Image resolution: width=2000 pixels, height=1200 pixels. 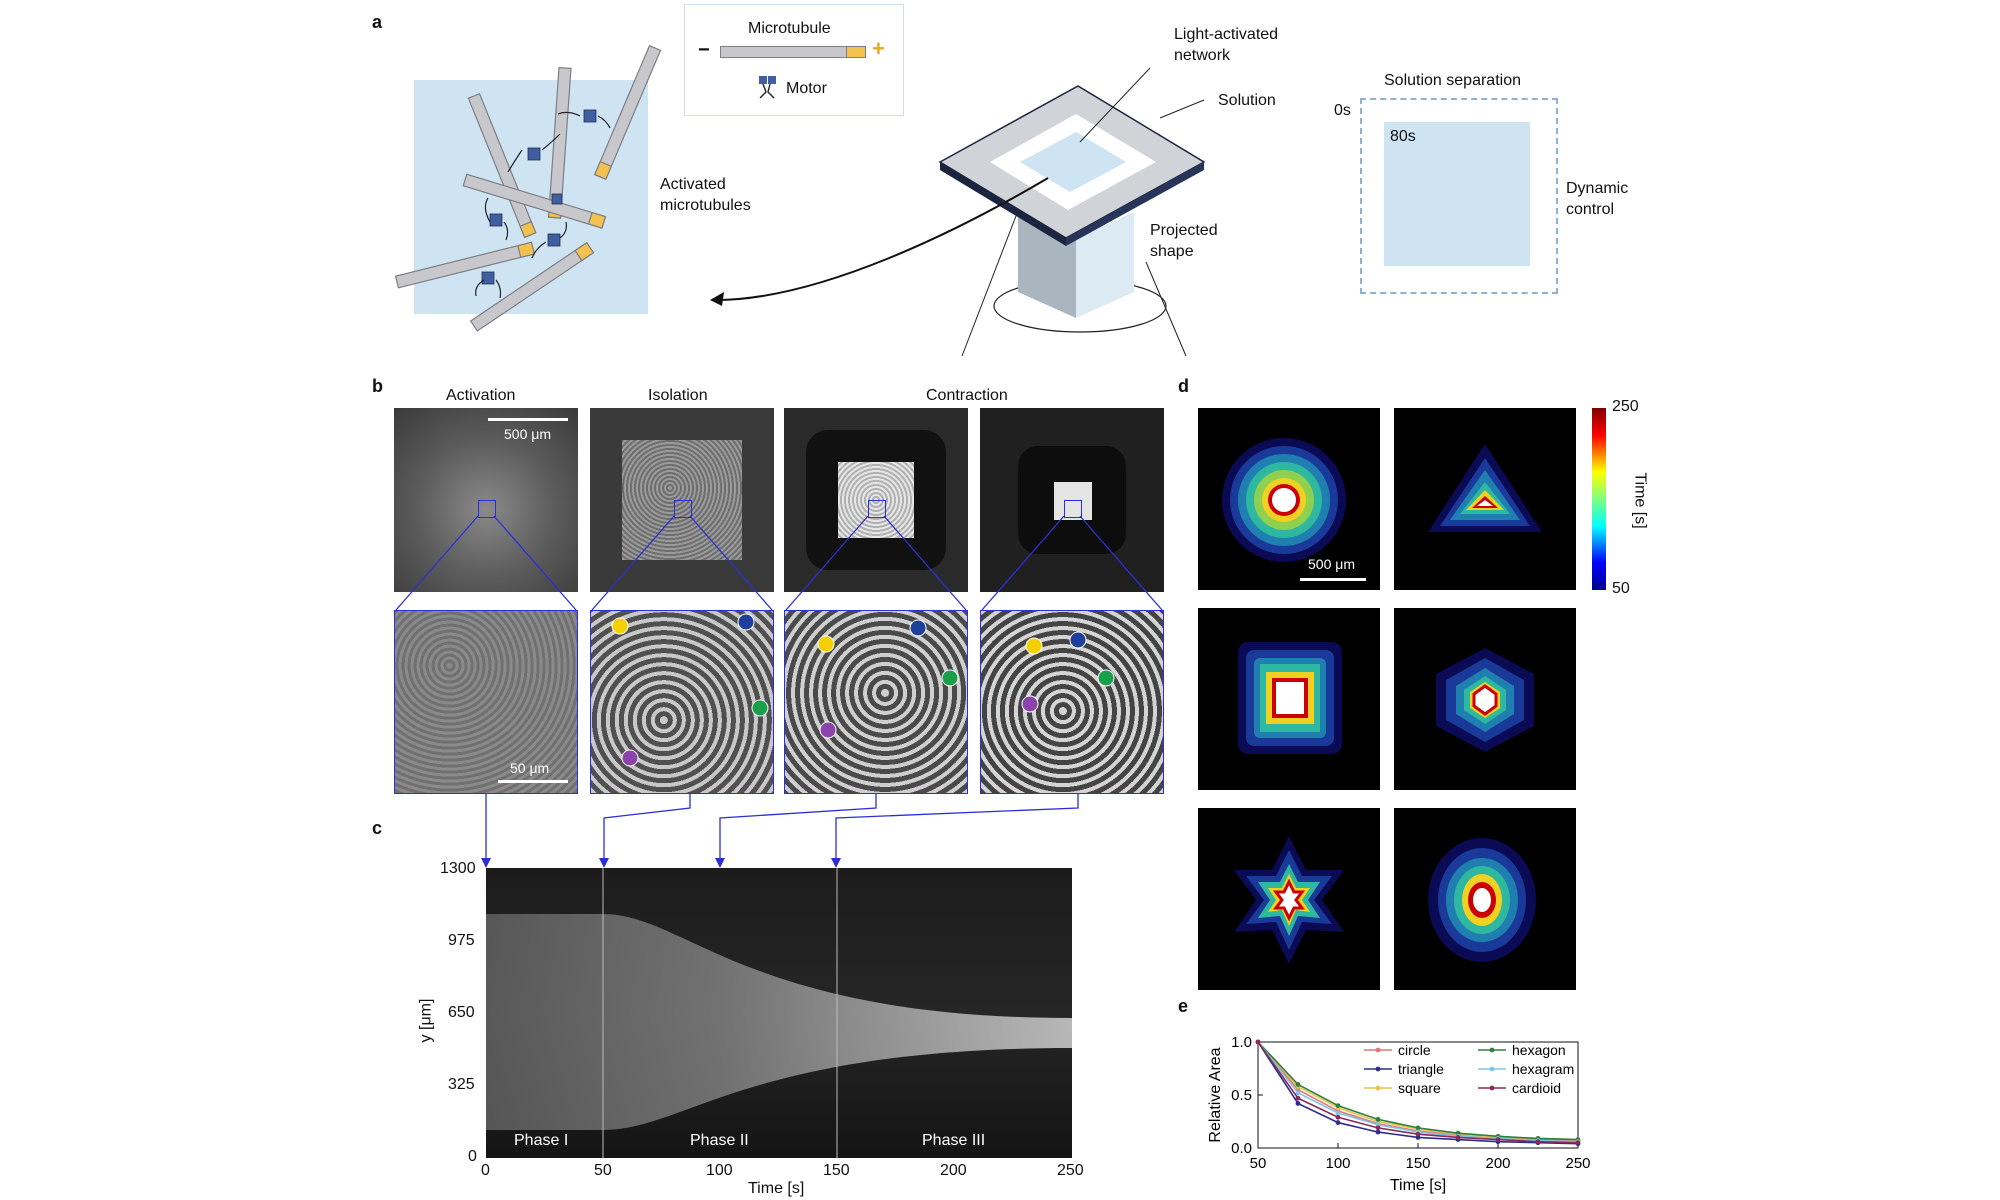 I want to click on legend-minus-label: −, so click(x=704, y=50).